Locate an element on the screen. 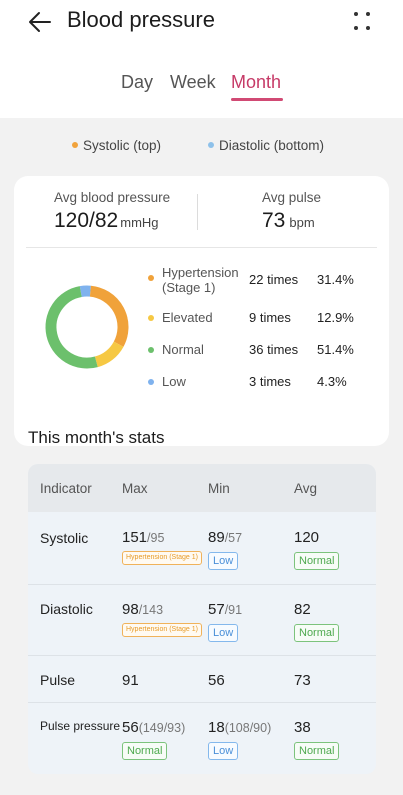  cell-avg: 38 is located at coordinates (302, 727).